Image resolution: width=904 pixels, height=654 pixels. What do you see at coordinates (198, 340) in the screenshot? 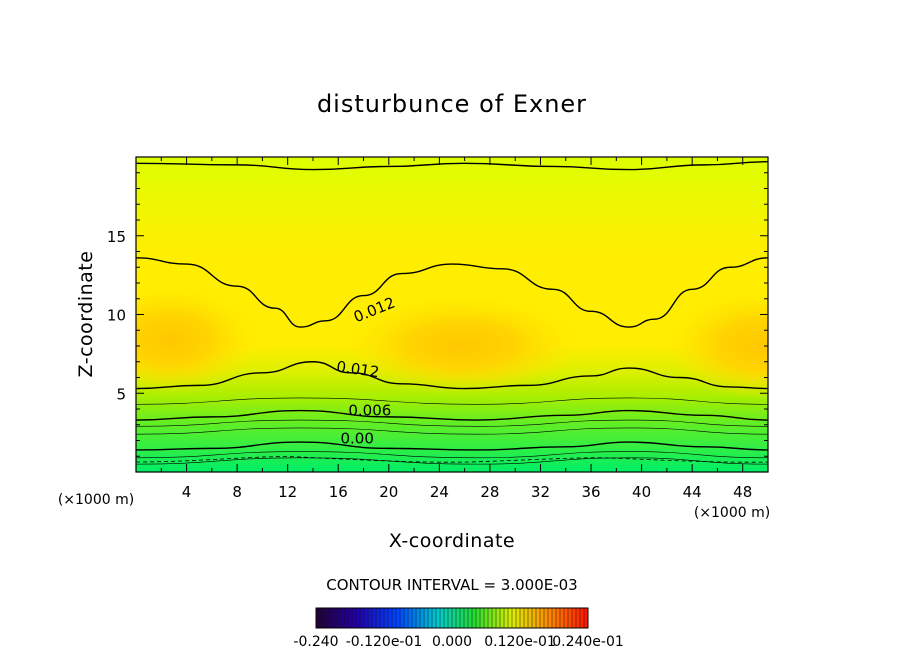
I see `field-max-left` at bounding box center [198, 340].